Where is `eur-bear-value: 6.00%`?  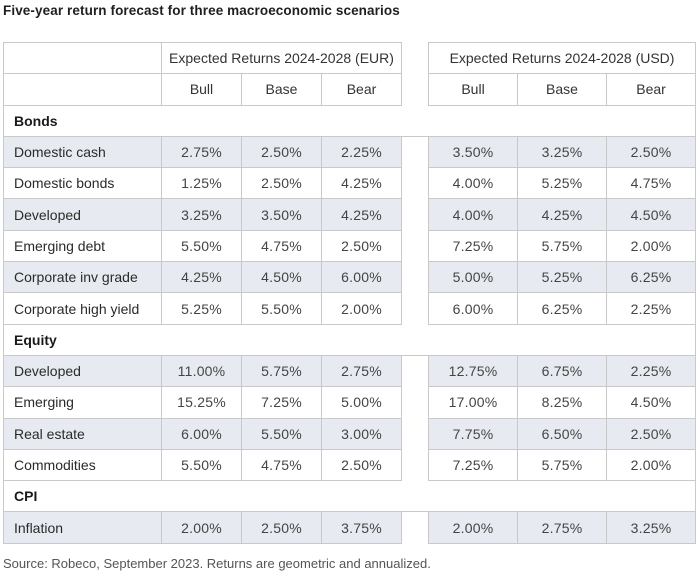 eur-bear-value: 6.00% is located at coordinates (361, 277).